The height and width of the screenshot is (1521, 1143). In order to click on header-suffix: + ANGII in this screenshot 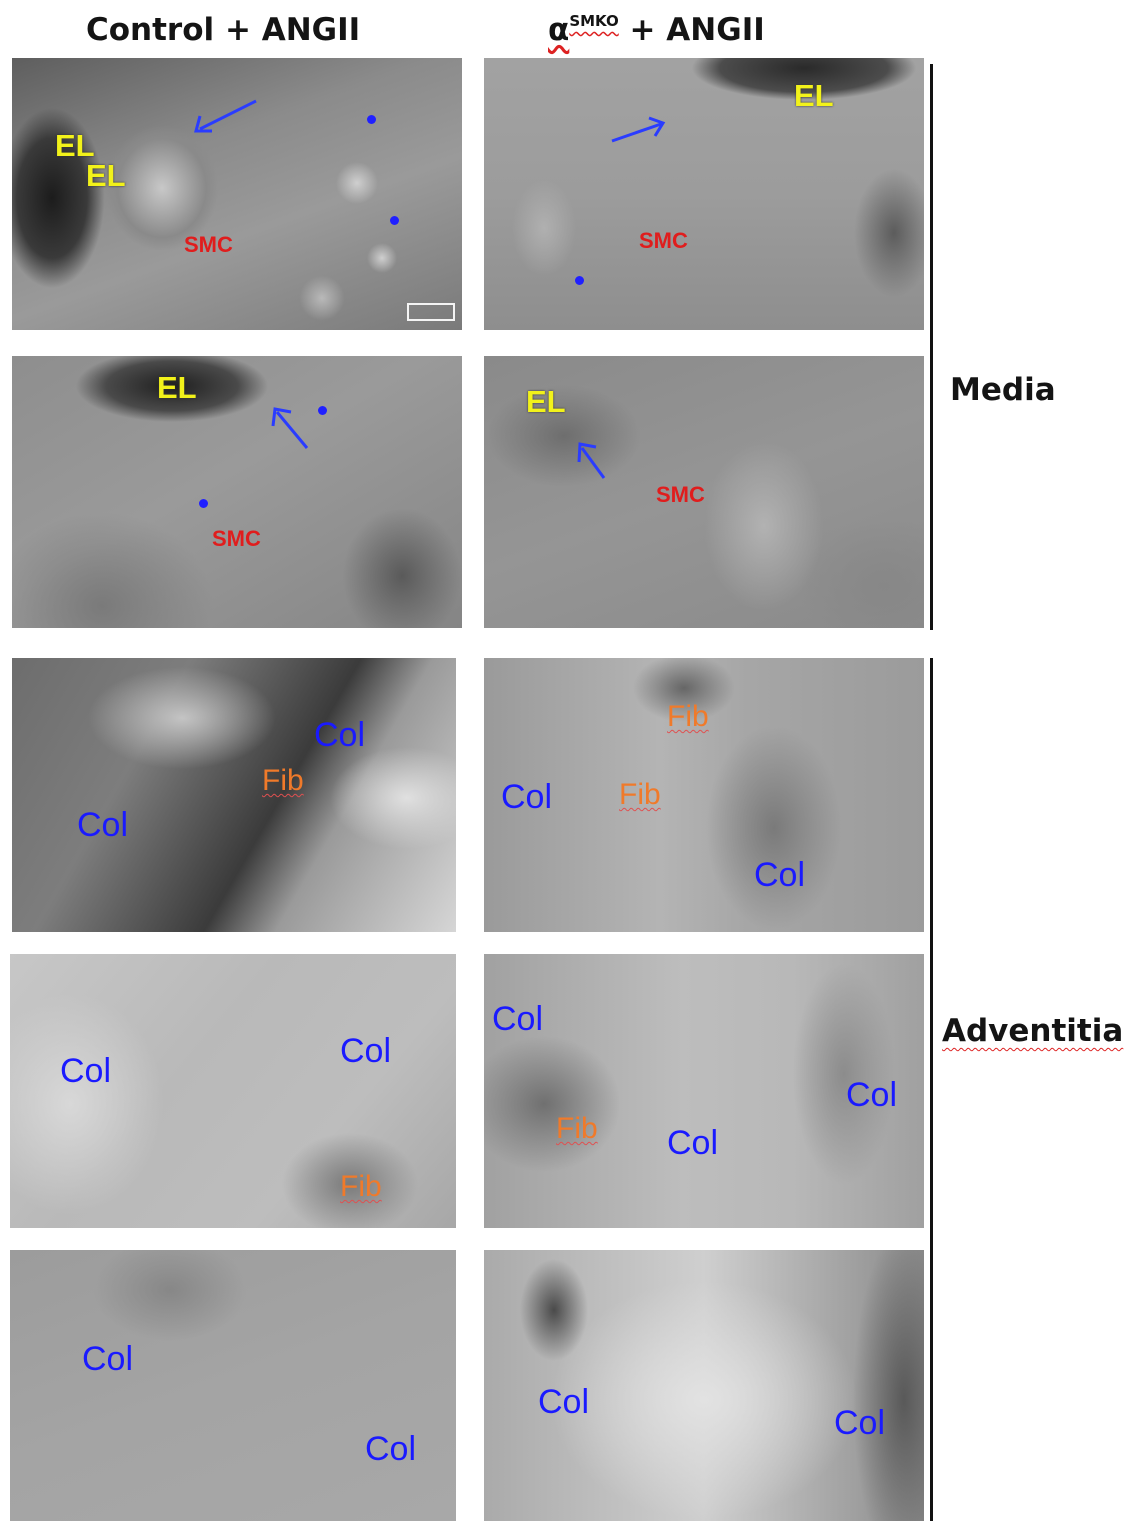, I will do `click(691, 30)`.